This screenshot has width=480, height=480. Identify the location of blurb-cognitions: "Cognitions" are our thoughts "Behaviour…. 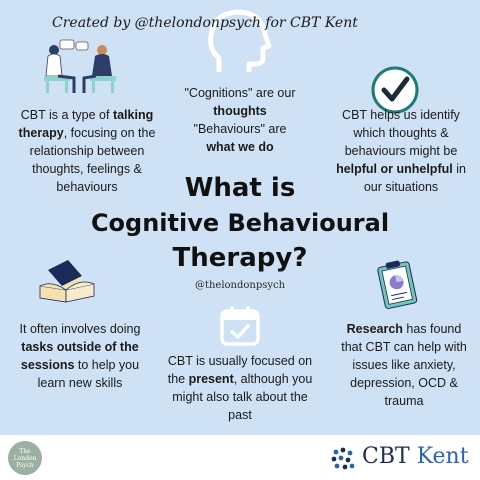
(240, 120).